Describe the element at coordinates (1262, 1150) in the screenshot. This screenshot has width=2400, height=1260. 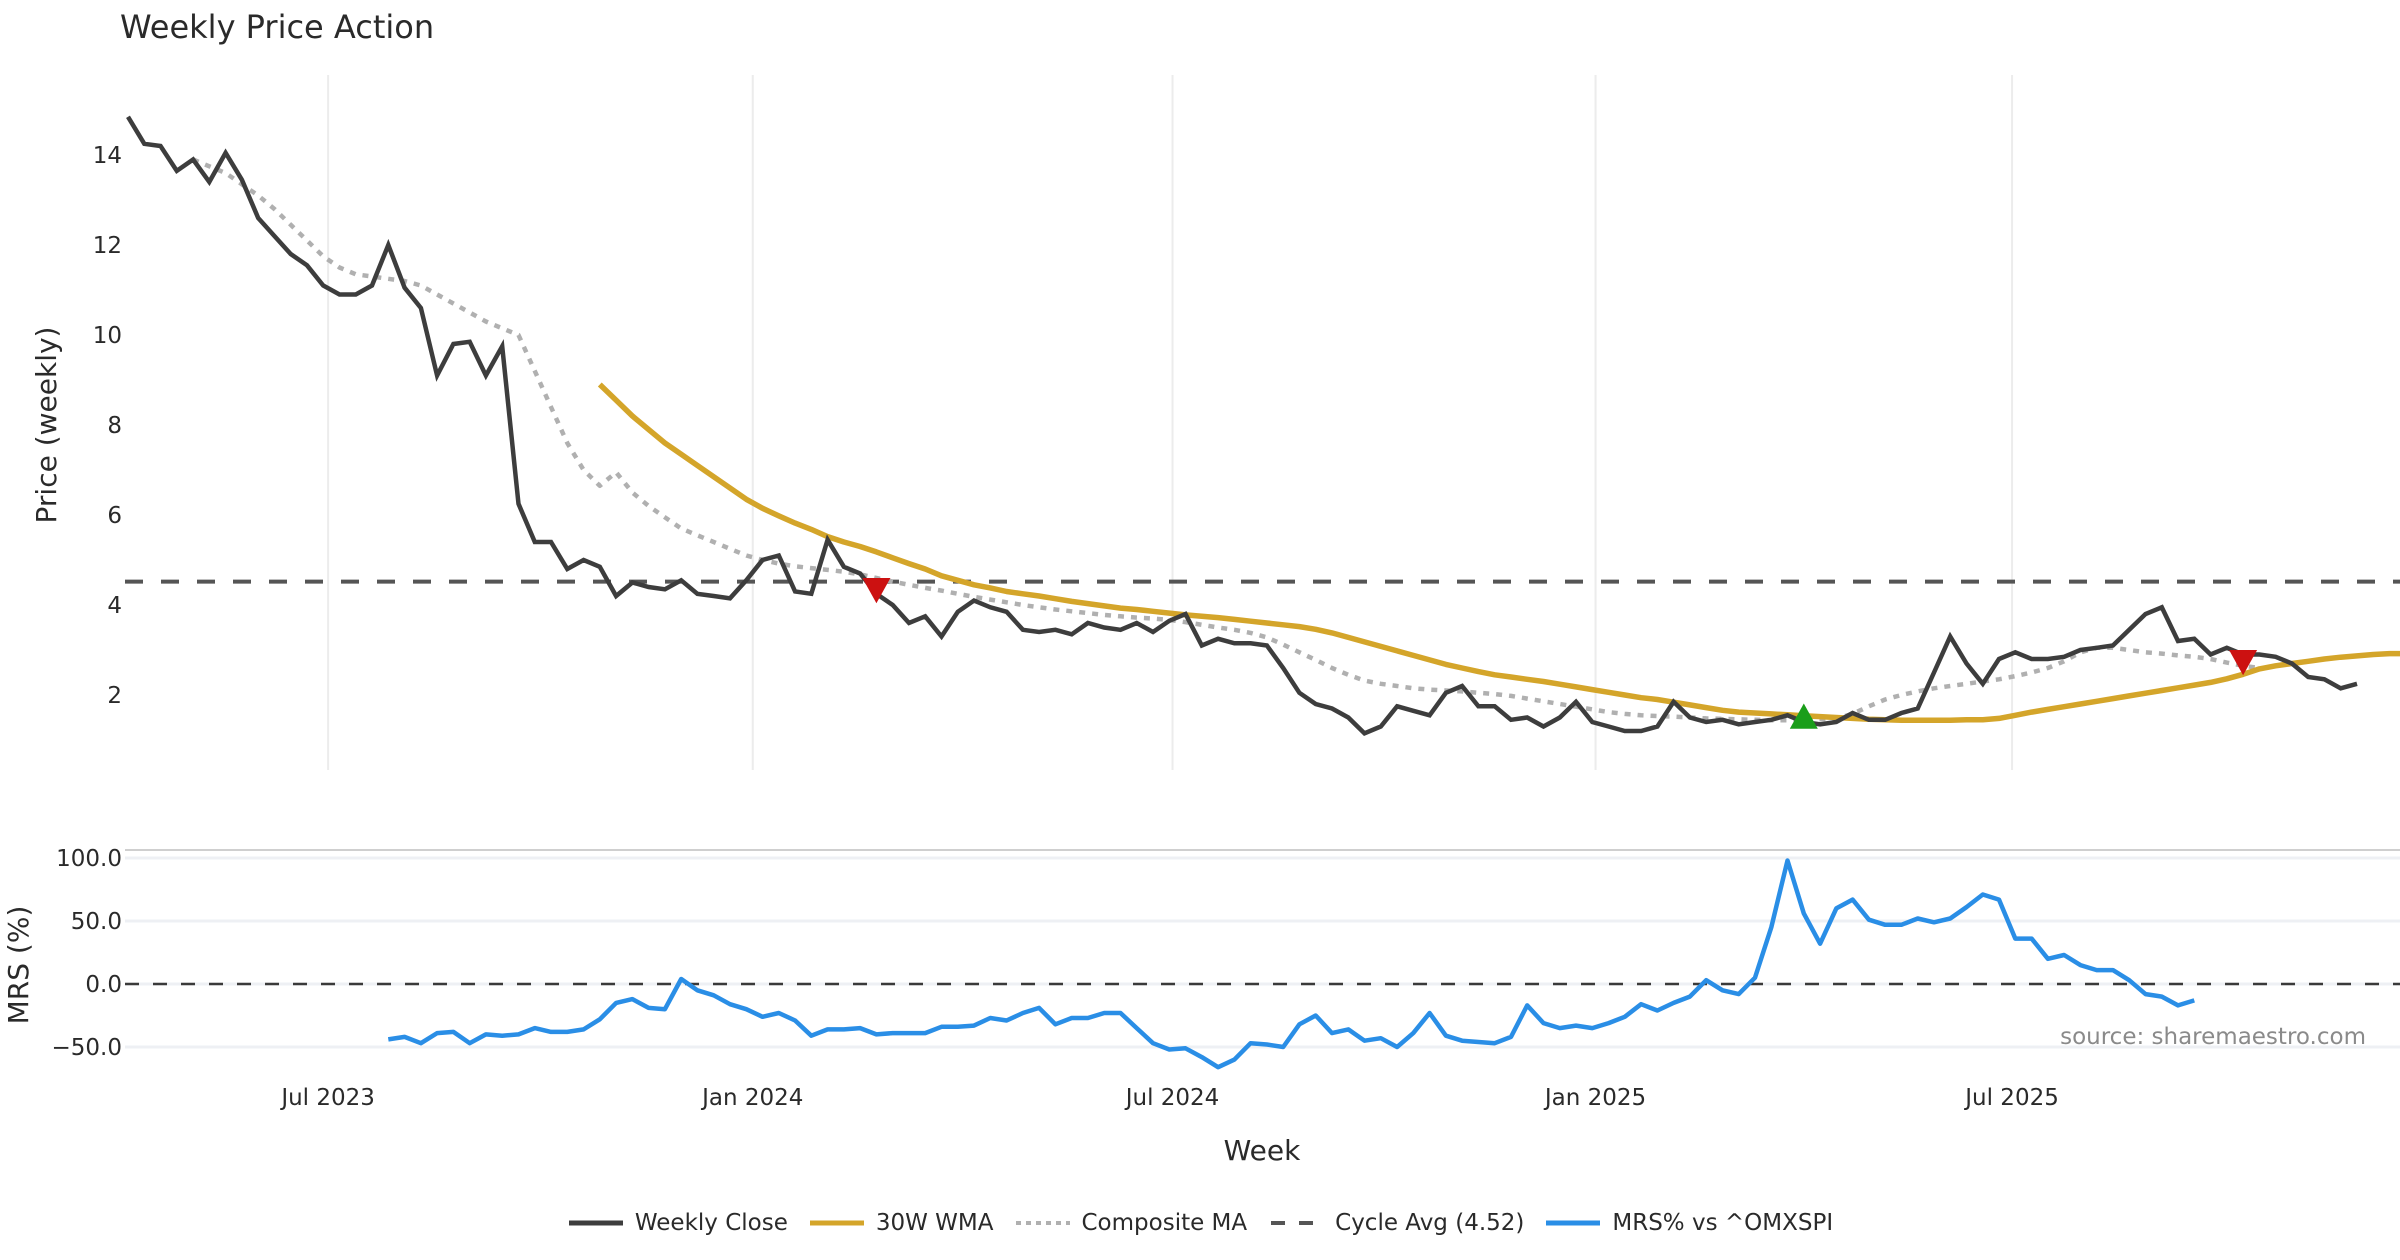
I see `x-axis-label: Week` at that location.